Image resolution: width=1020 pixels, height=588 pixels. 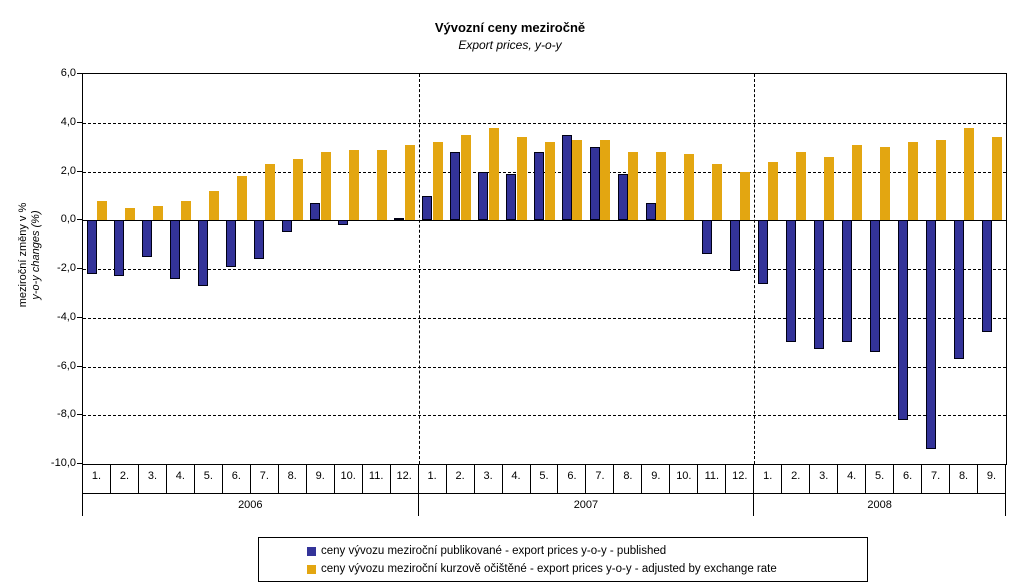 What do you see at coordinates (66, 268) in the screenshot?
I see `y-tick-label--2: -2,0` at bounding box center [66, 268].